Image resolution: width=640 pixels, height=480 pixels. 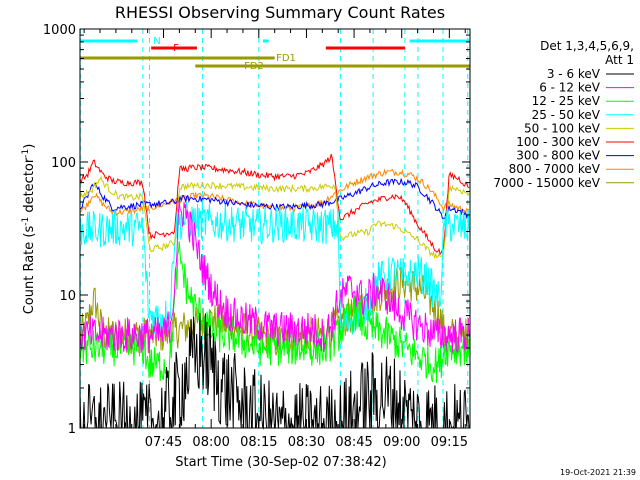 What do you see at coordinates (587, 46) in the screenshot?
I see `legend-header-line1: Det 1,3,4,5,6,9,` at bounding box center [587, 46].